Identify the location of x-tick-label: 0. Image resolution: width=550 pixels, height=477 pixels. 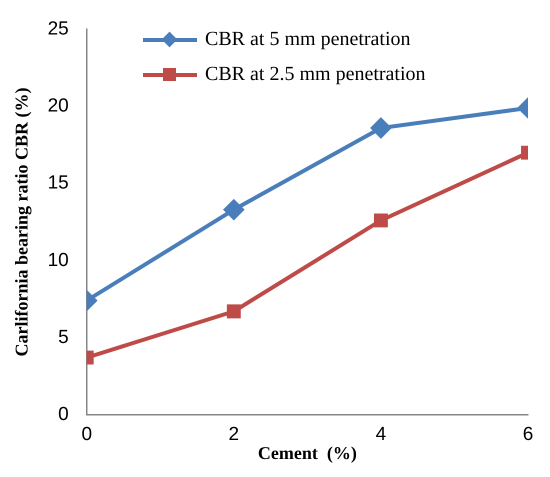
(86, 435).